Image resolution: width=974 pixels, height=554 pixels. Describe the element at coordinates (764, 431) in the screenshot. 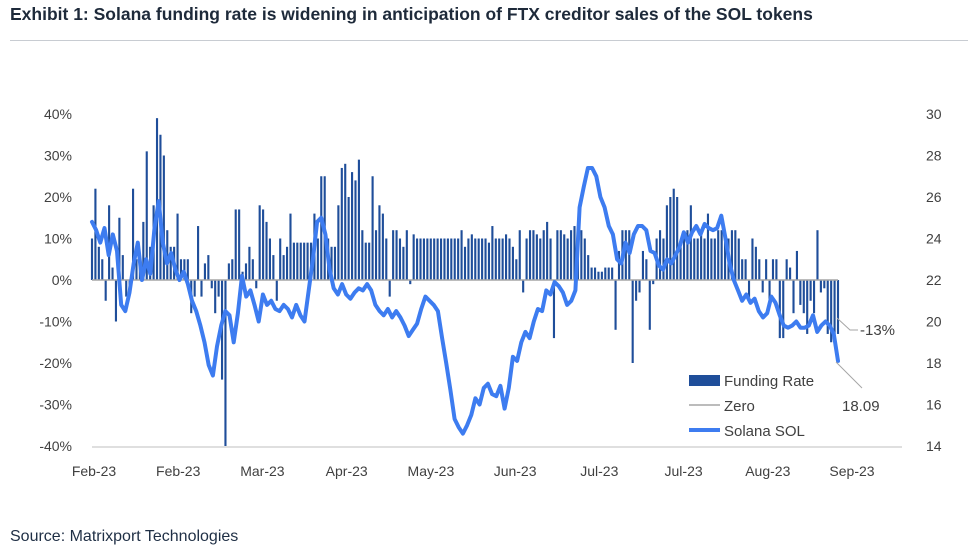

I see `legend-label-sol: Solana SOL` at that location.